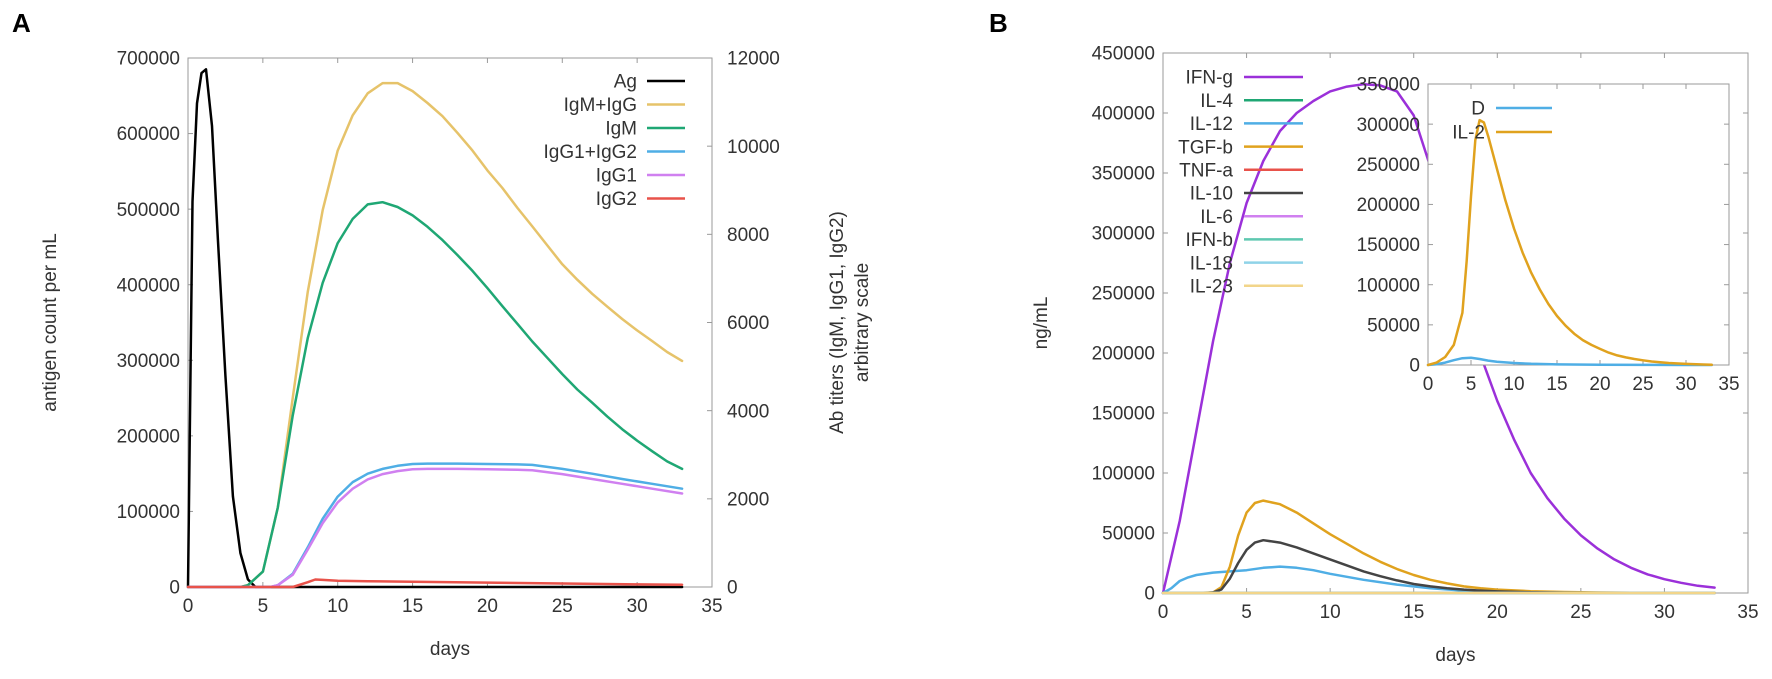 This screenshot has width=1772, height=679. What do you see at coordinates (1123, 294) in the screenshot?
I see `panel-b-ytick-label: 250000` at bounding box center [1123, 294].